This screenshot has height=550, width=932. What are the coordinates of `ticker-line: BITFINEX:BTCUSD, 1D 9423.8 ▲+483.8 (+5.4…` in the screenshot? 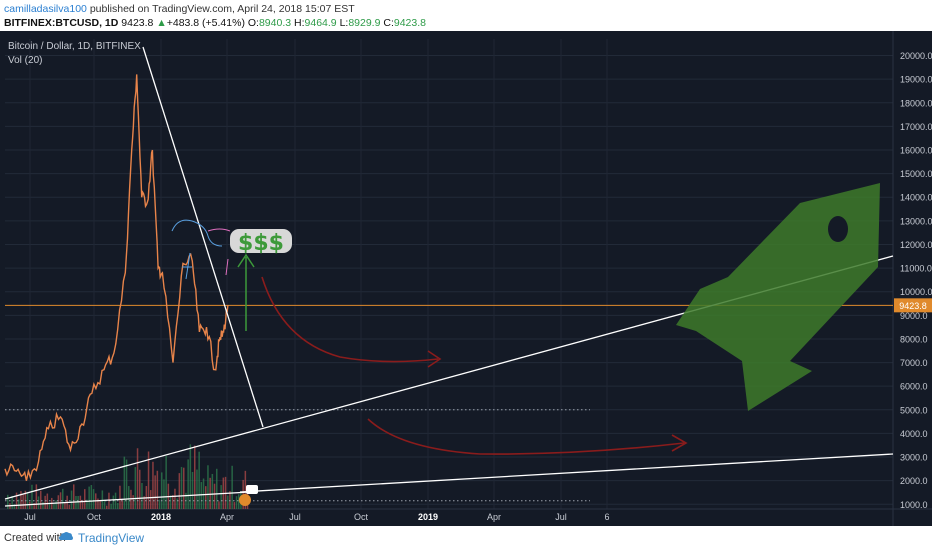 It's located at (215, 23).